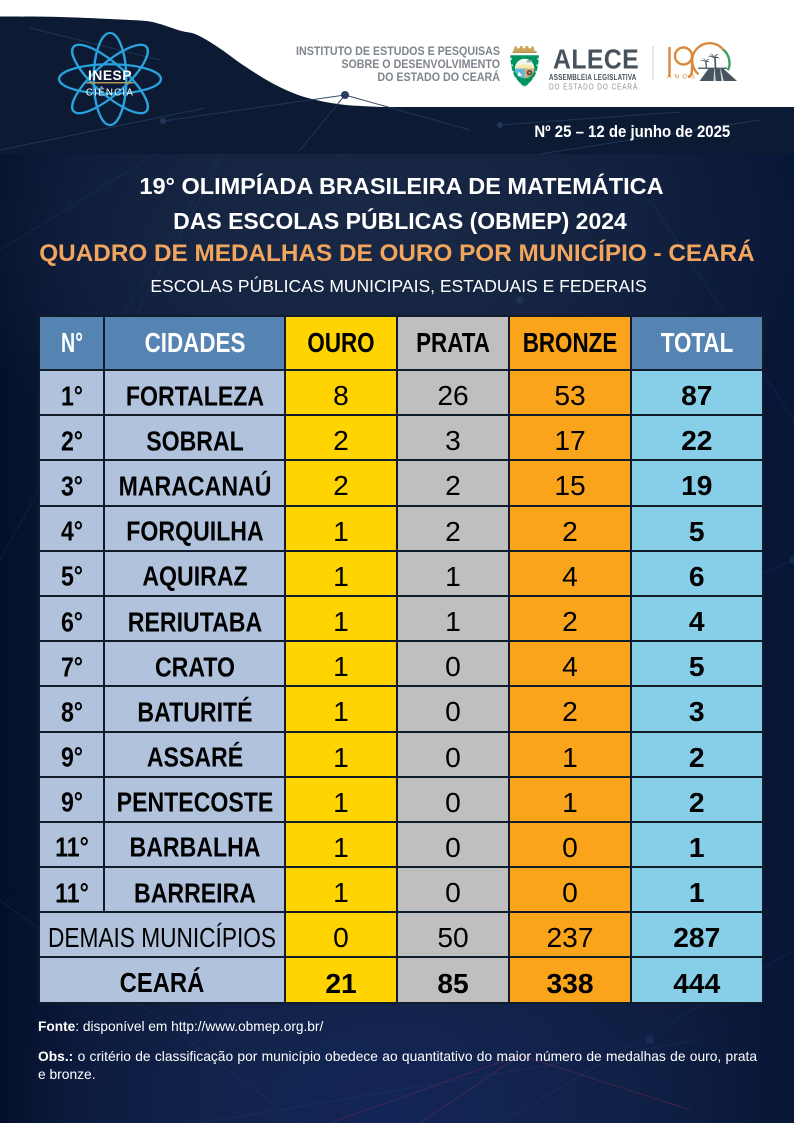 The height and width of the screenshot is (1123, 794). I want to click on svg-text: ANOS, so click(682, 77).